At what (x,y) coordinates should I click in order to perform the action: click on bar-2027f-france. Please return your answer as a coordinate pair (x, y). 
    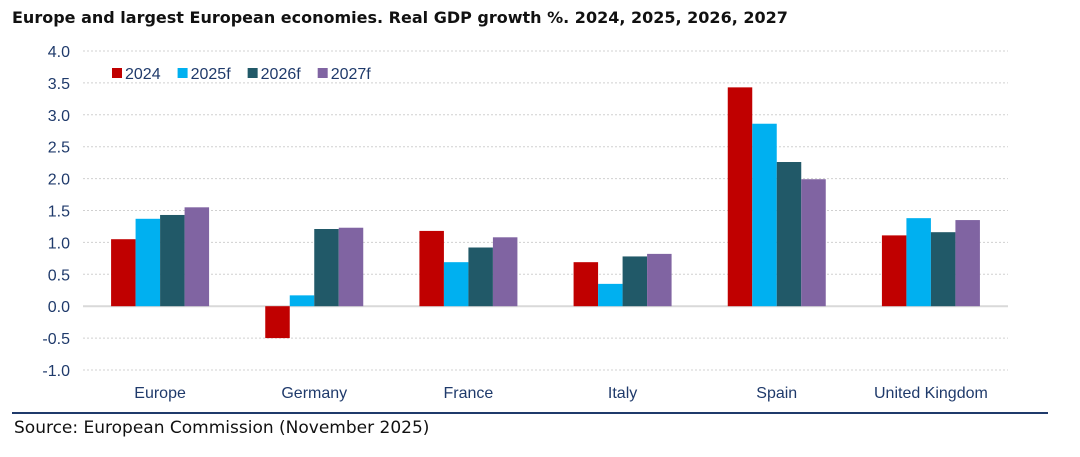
    Looking at the image, I should click on (505, 272).